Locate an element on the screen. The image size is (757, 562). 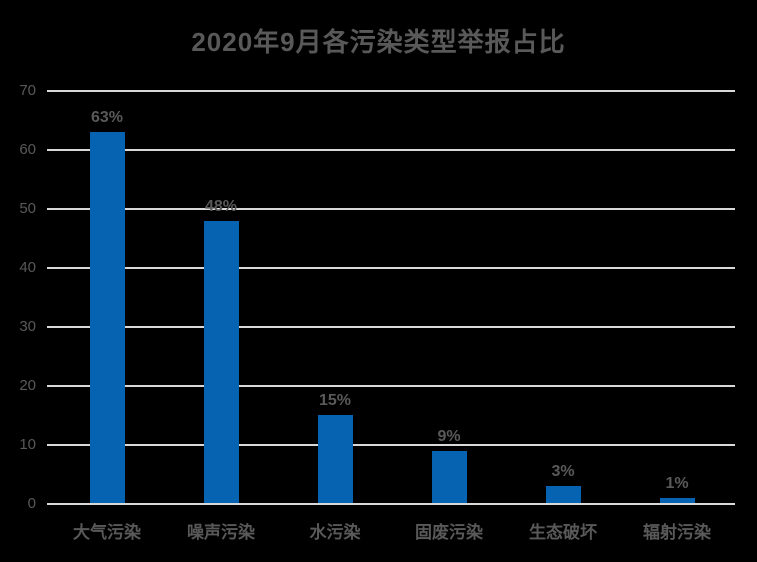
y-tick-label: 30 is located at coordinates (27, 326).